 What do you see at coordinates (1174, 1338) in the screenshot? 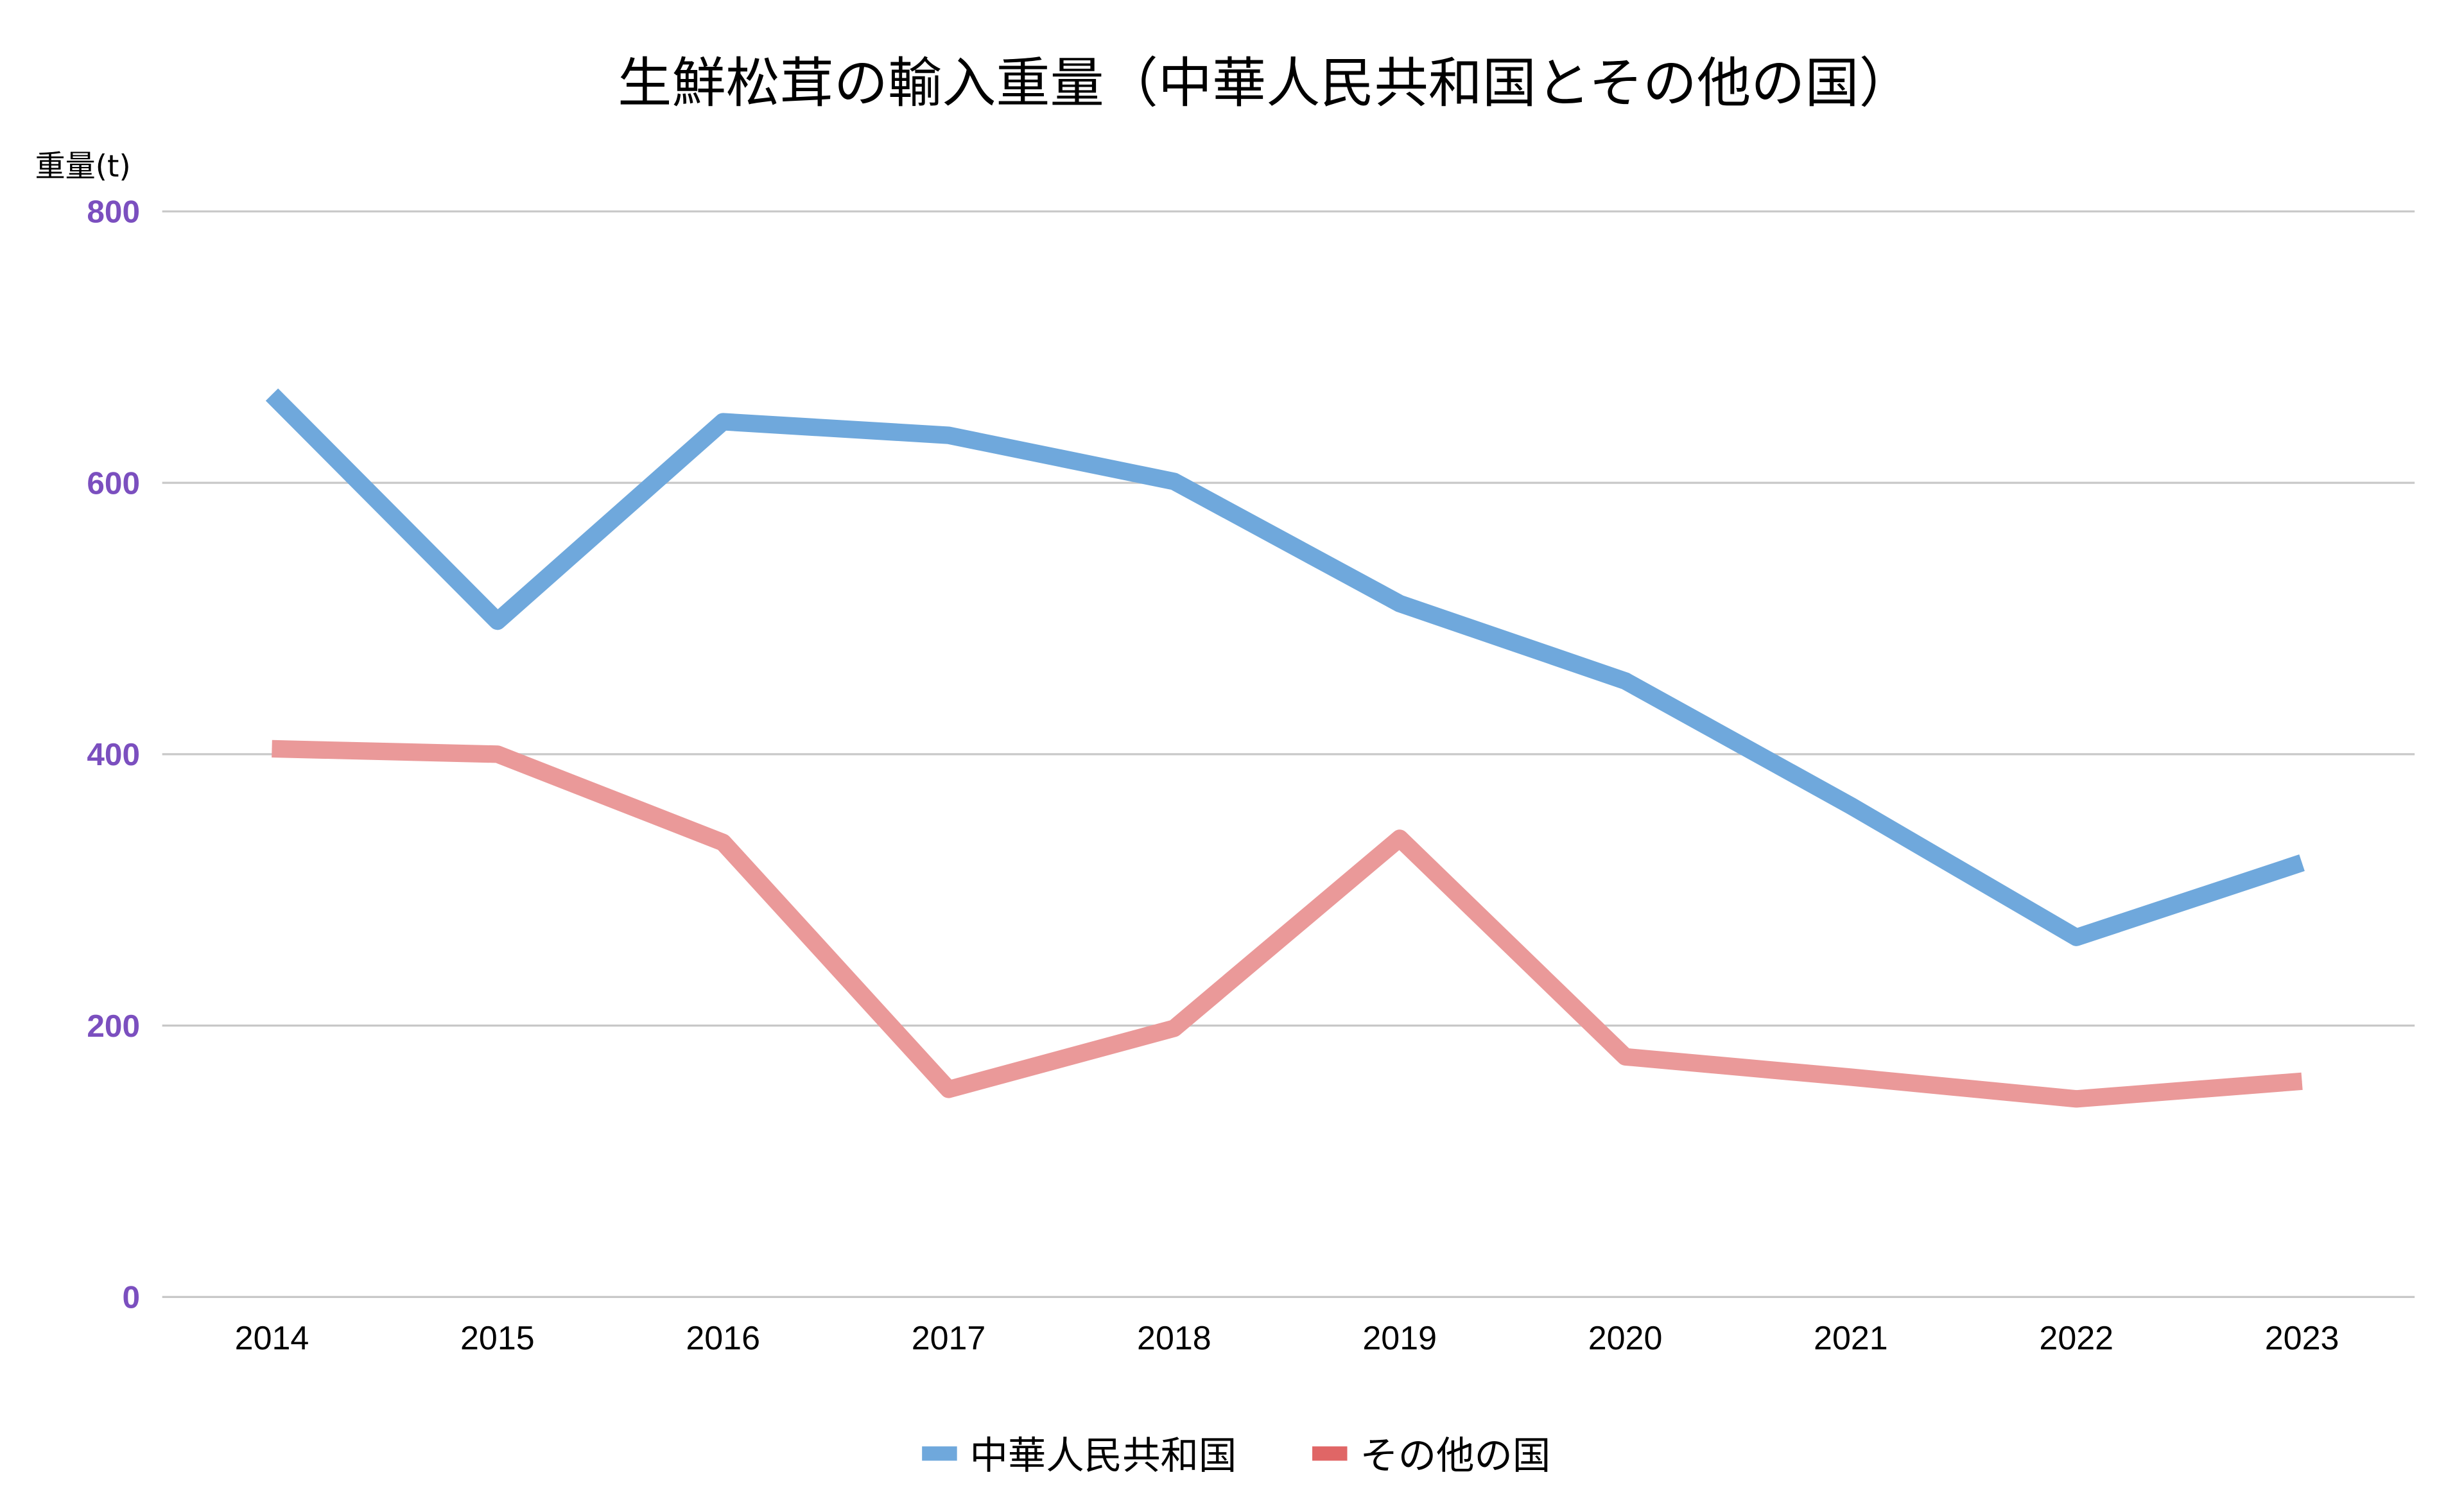
I see `x-tick-label: 2018` at bounding box center [1174, 1338].